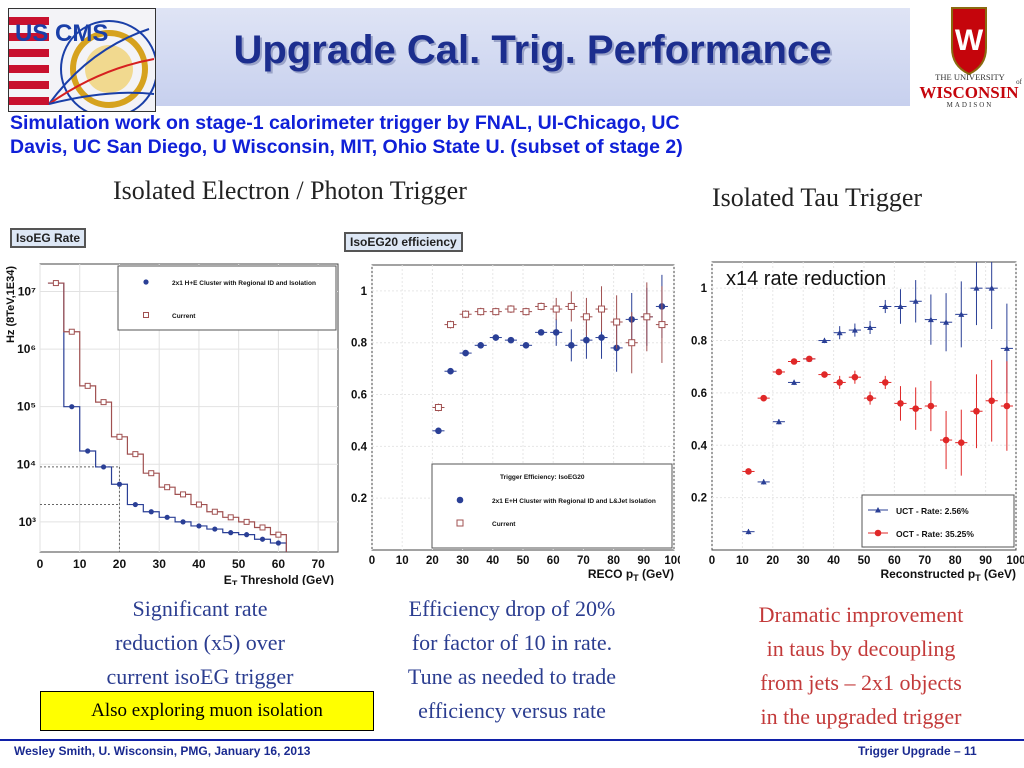 The height and width of the screenshot is (768, 1024). Describe the element at coordinates (532, 57) in the screenshot. I see `header-band` at that location.